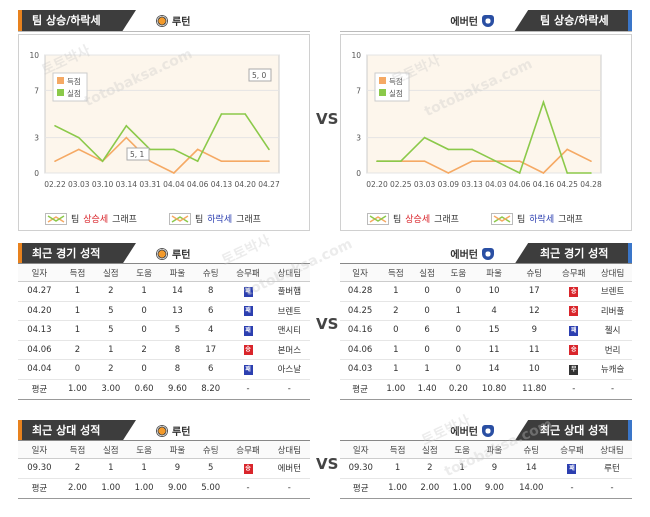 This screenshot has height=517, width=650. Describe the element at coordinates (96, 220) in the screenshot. I see `up-graph-word: 상승세` at that location.